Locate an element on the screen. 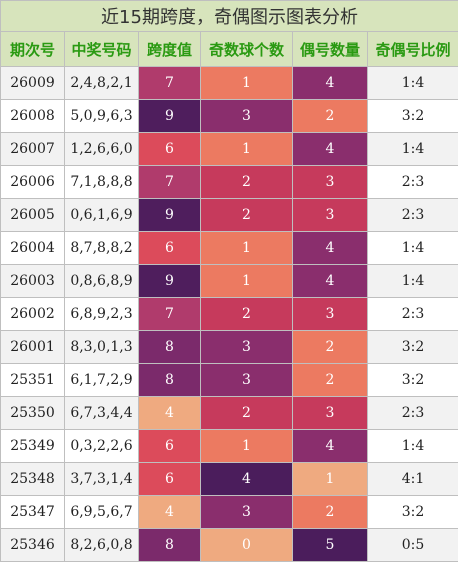 The width and height of the screenshot is (458, 562). issue-cell: 25346 is located at coordinates (32, 545).